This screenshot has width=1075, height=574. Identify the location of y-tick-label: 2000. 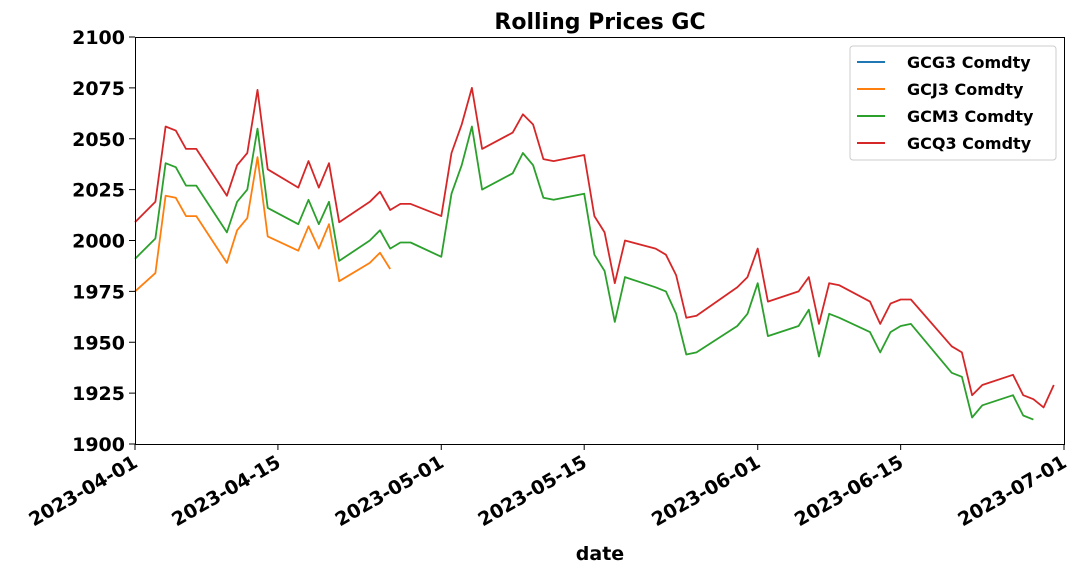
(98, 242).